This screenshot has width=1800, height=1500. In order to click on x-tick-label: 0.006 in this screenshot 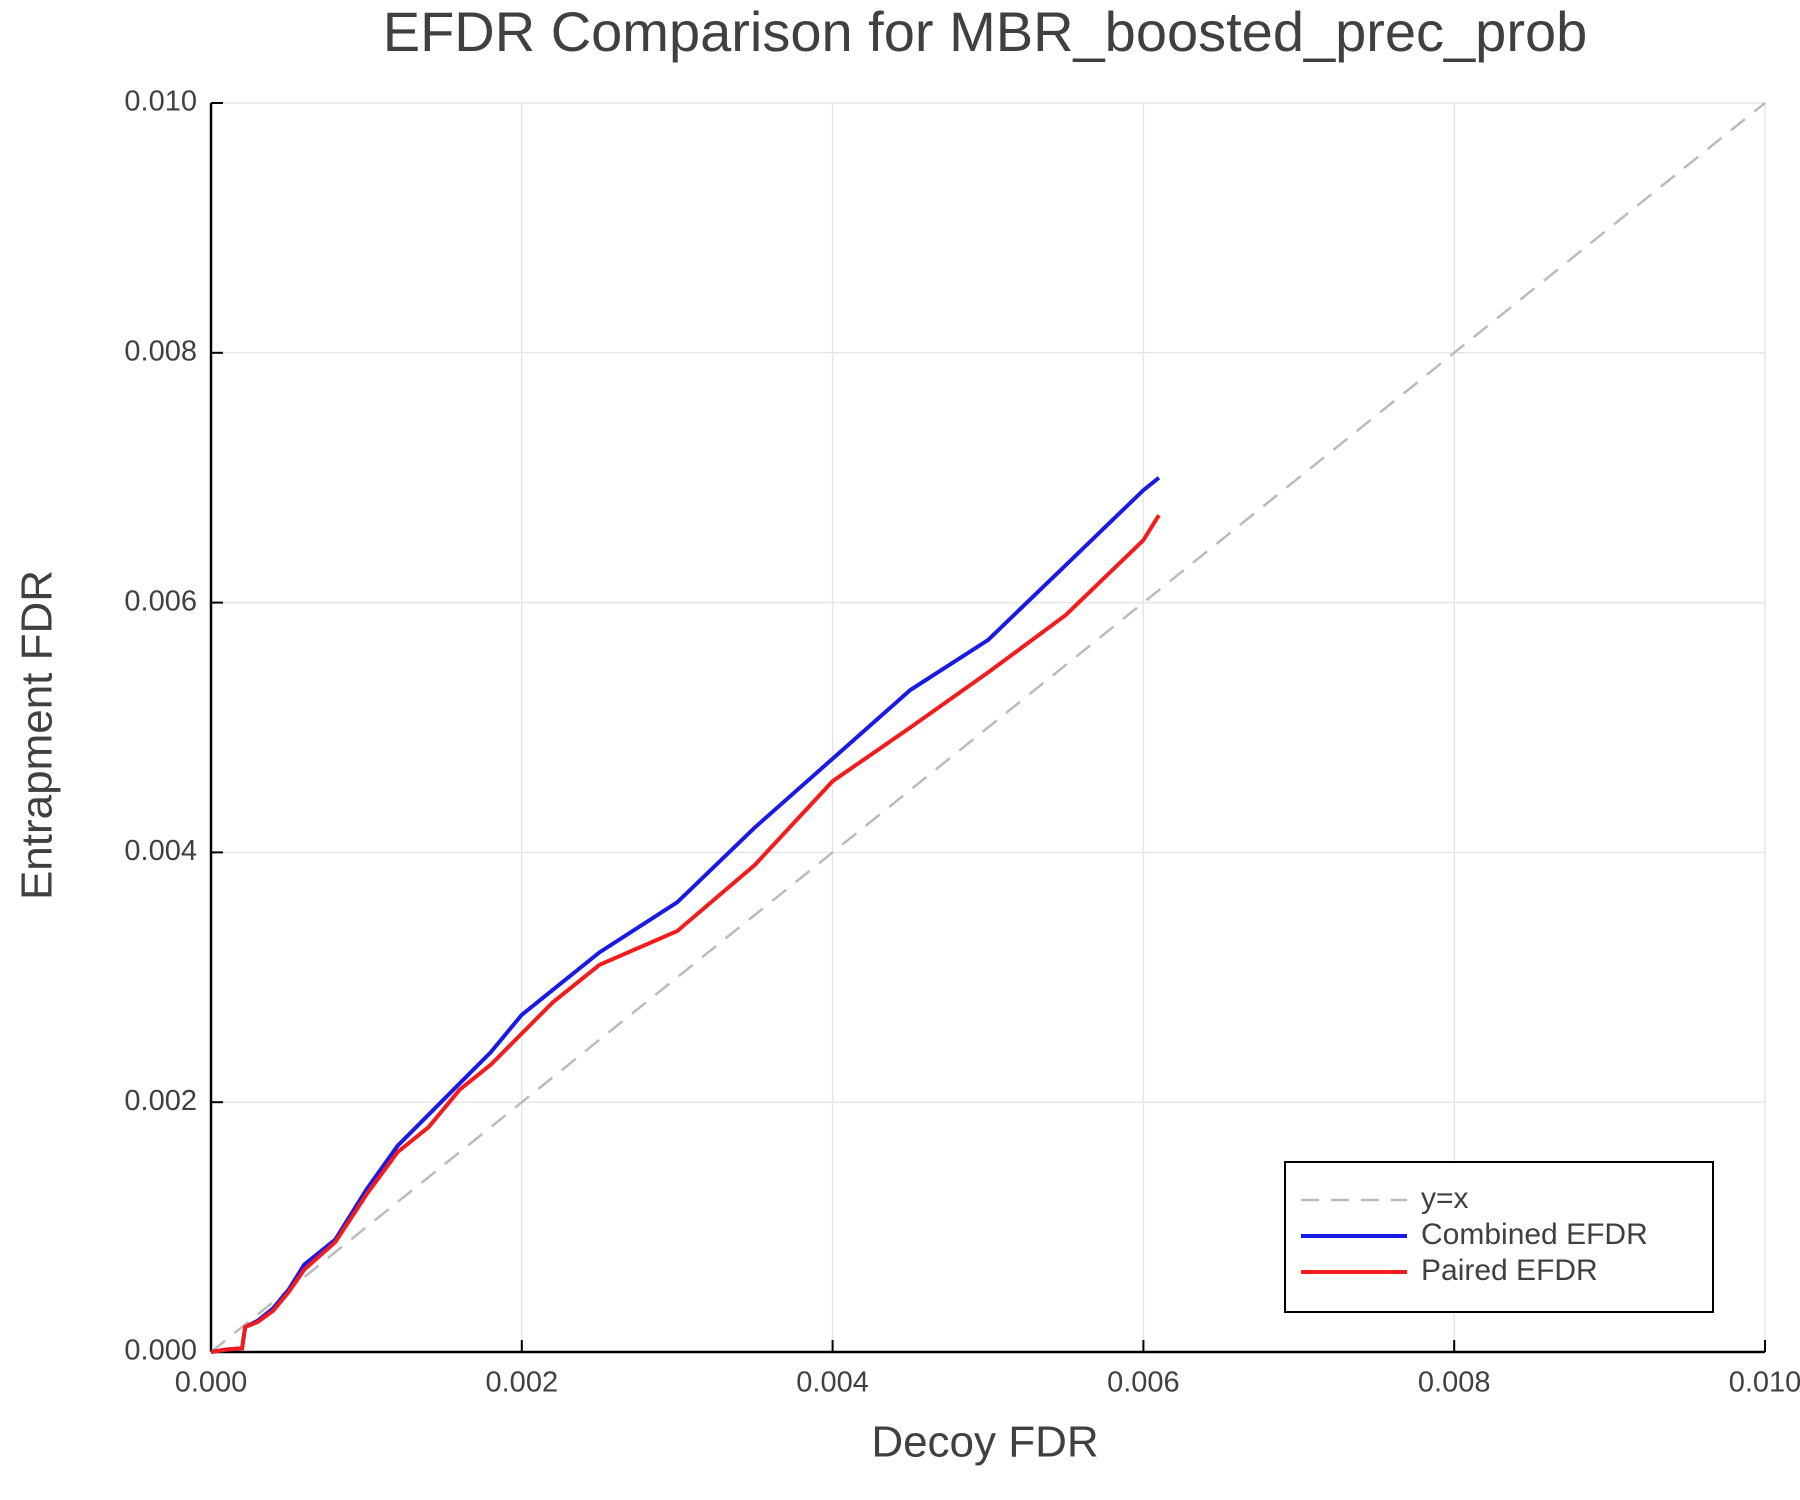, I will do `click(1143, 1383)`.